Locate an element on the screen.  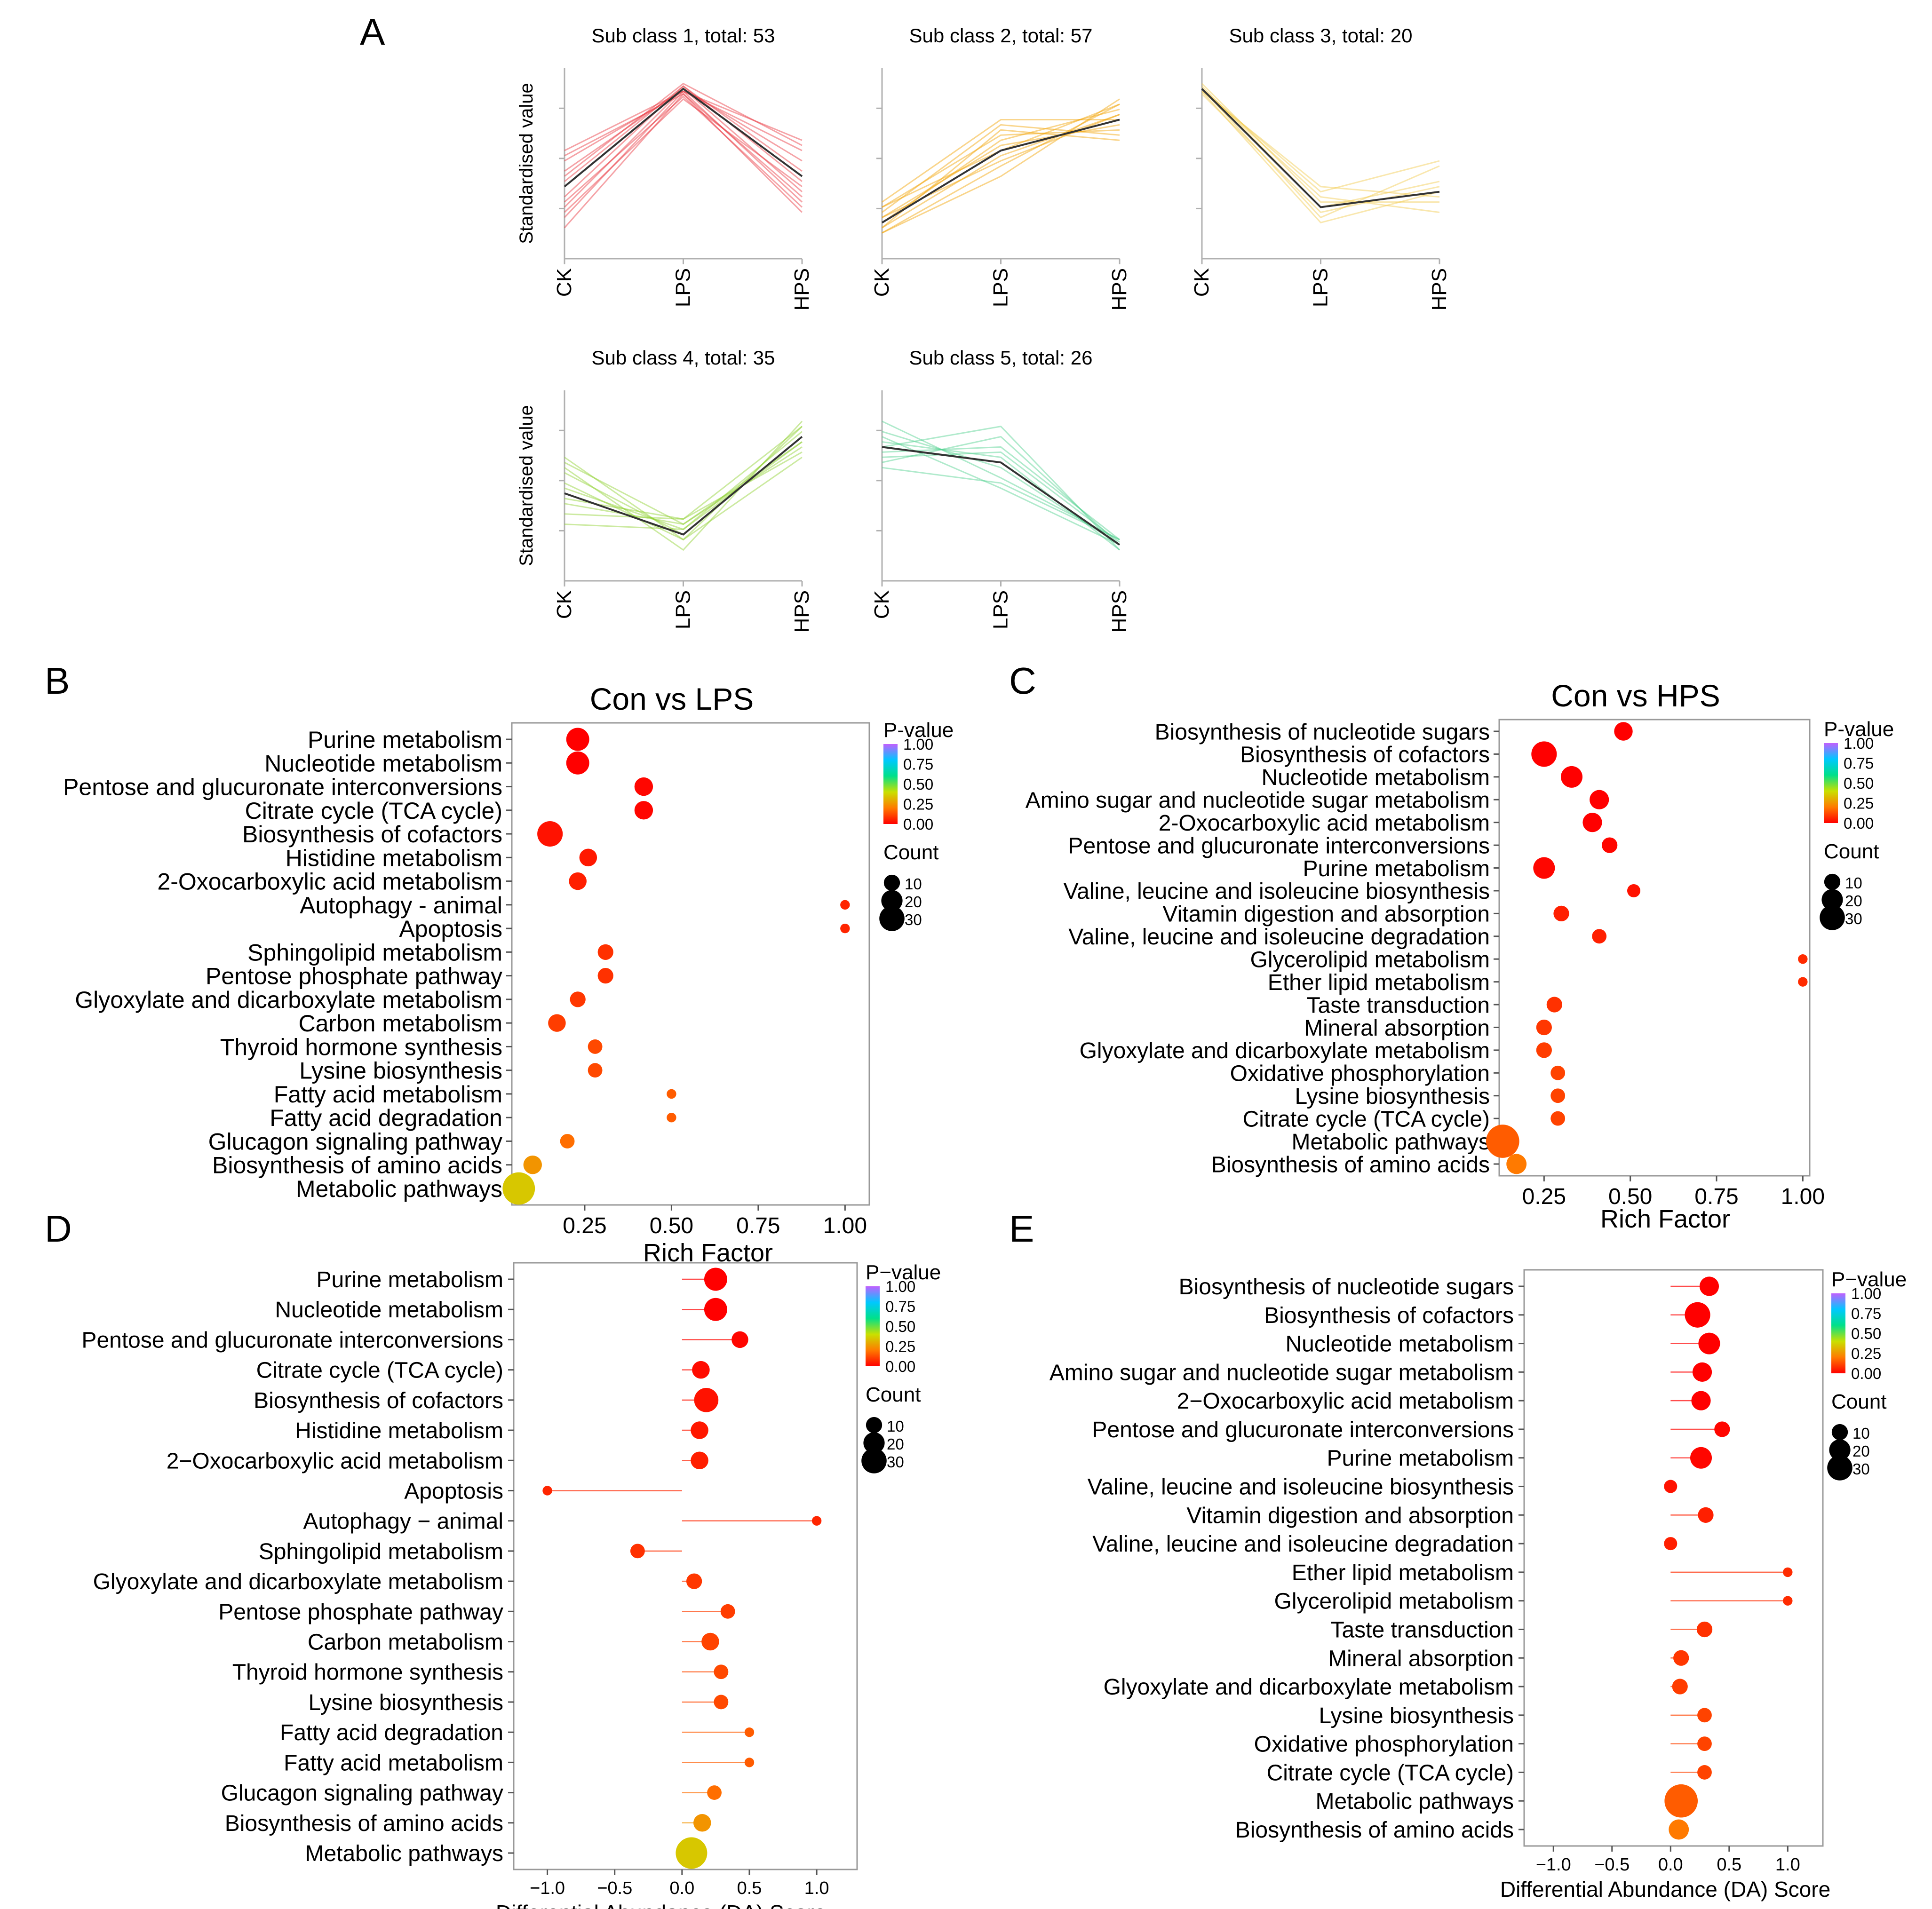
lollipop-dot-ether-lipid-metabolism is located at coordinates (1788, 1572).